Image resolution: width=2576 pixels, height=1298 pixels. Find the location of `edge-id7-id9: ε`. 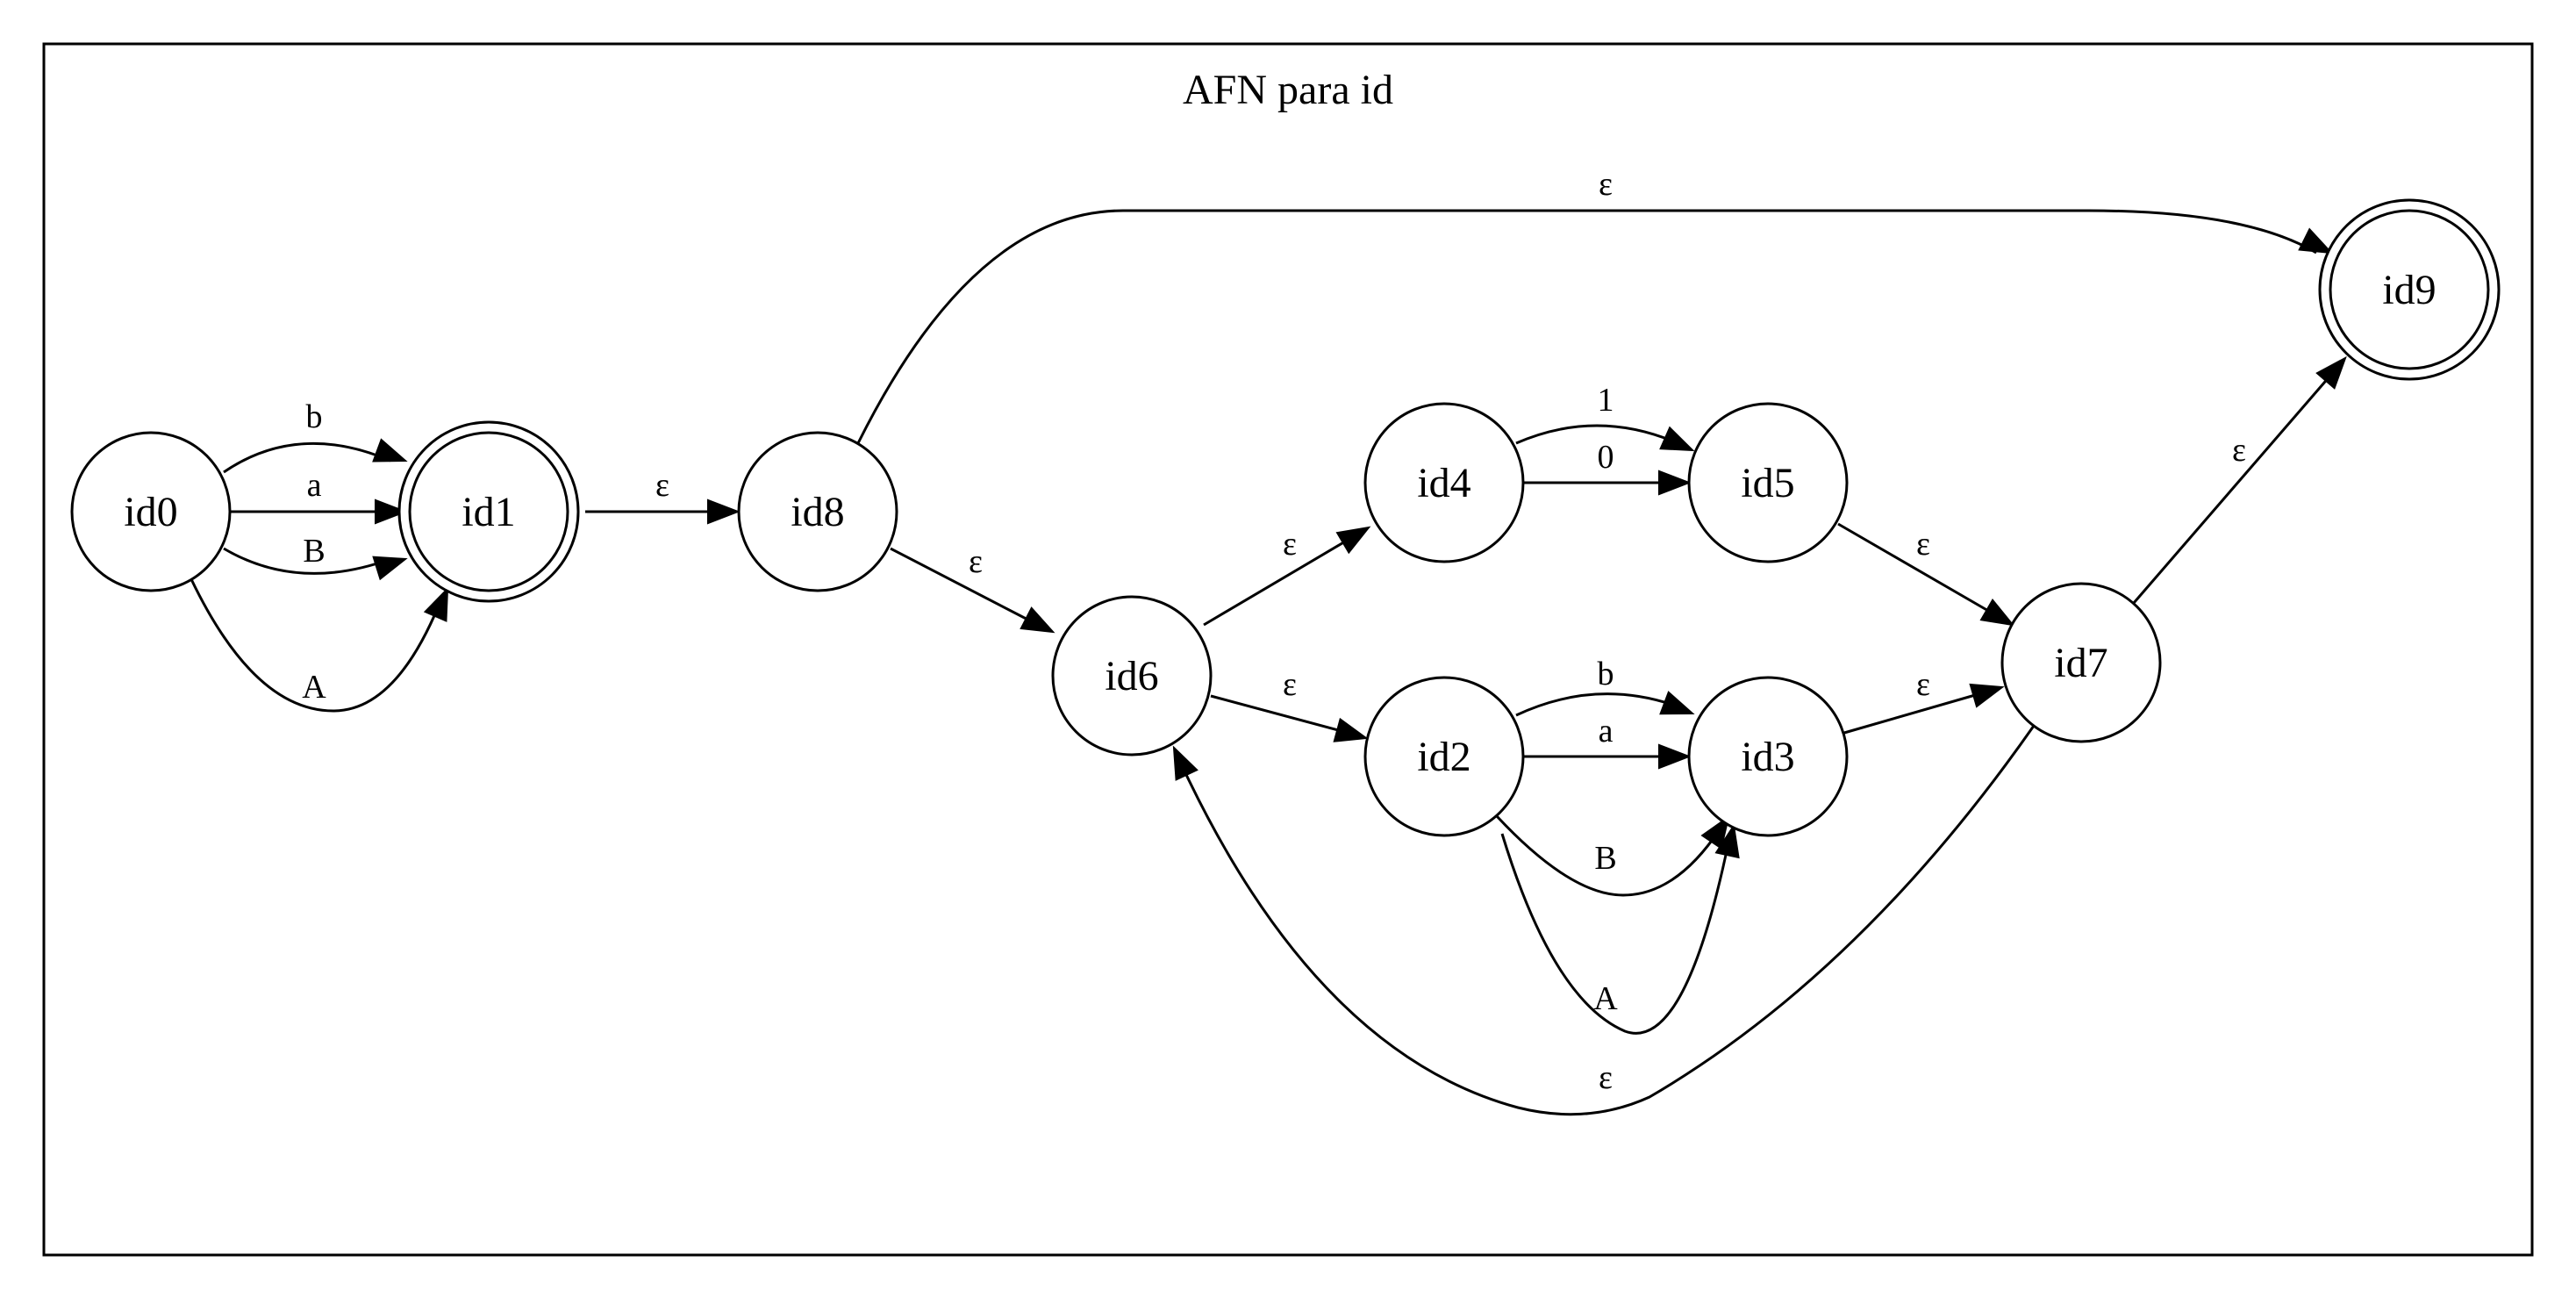

edge-id7-id9: ε is located at coordinates (2239, 479).